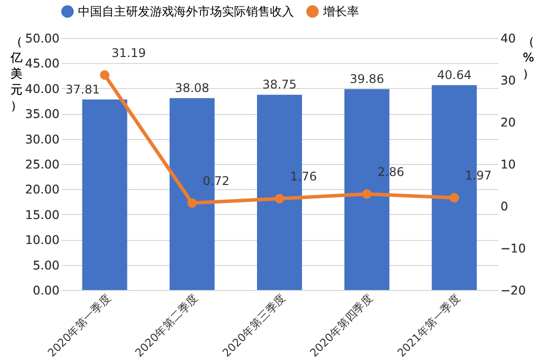  I want to click on y2-tick-label: −20, so click(513, 291).